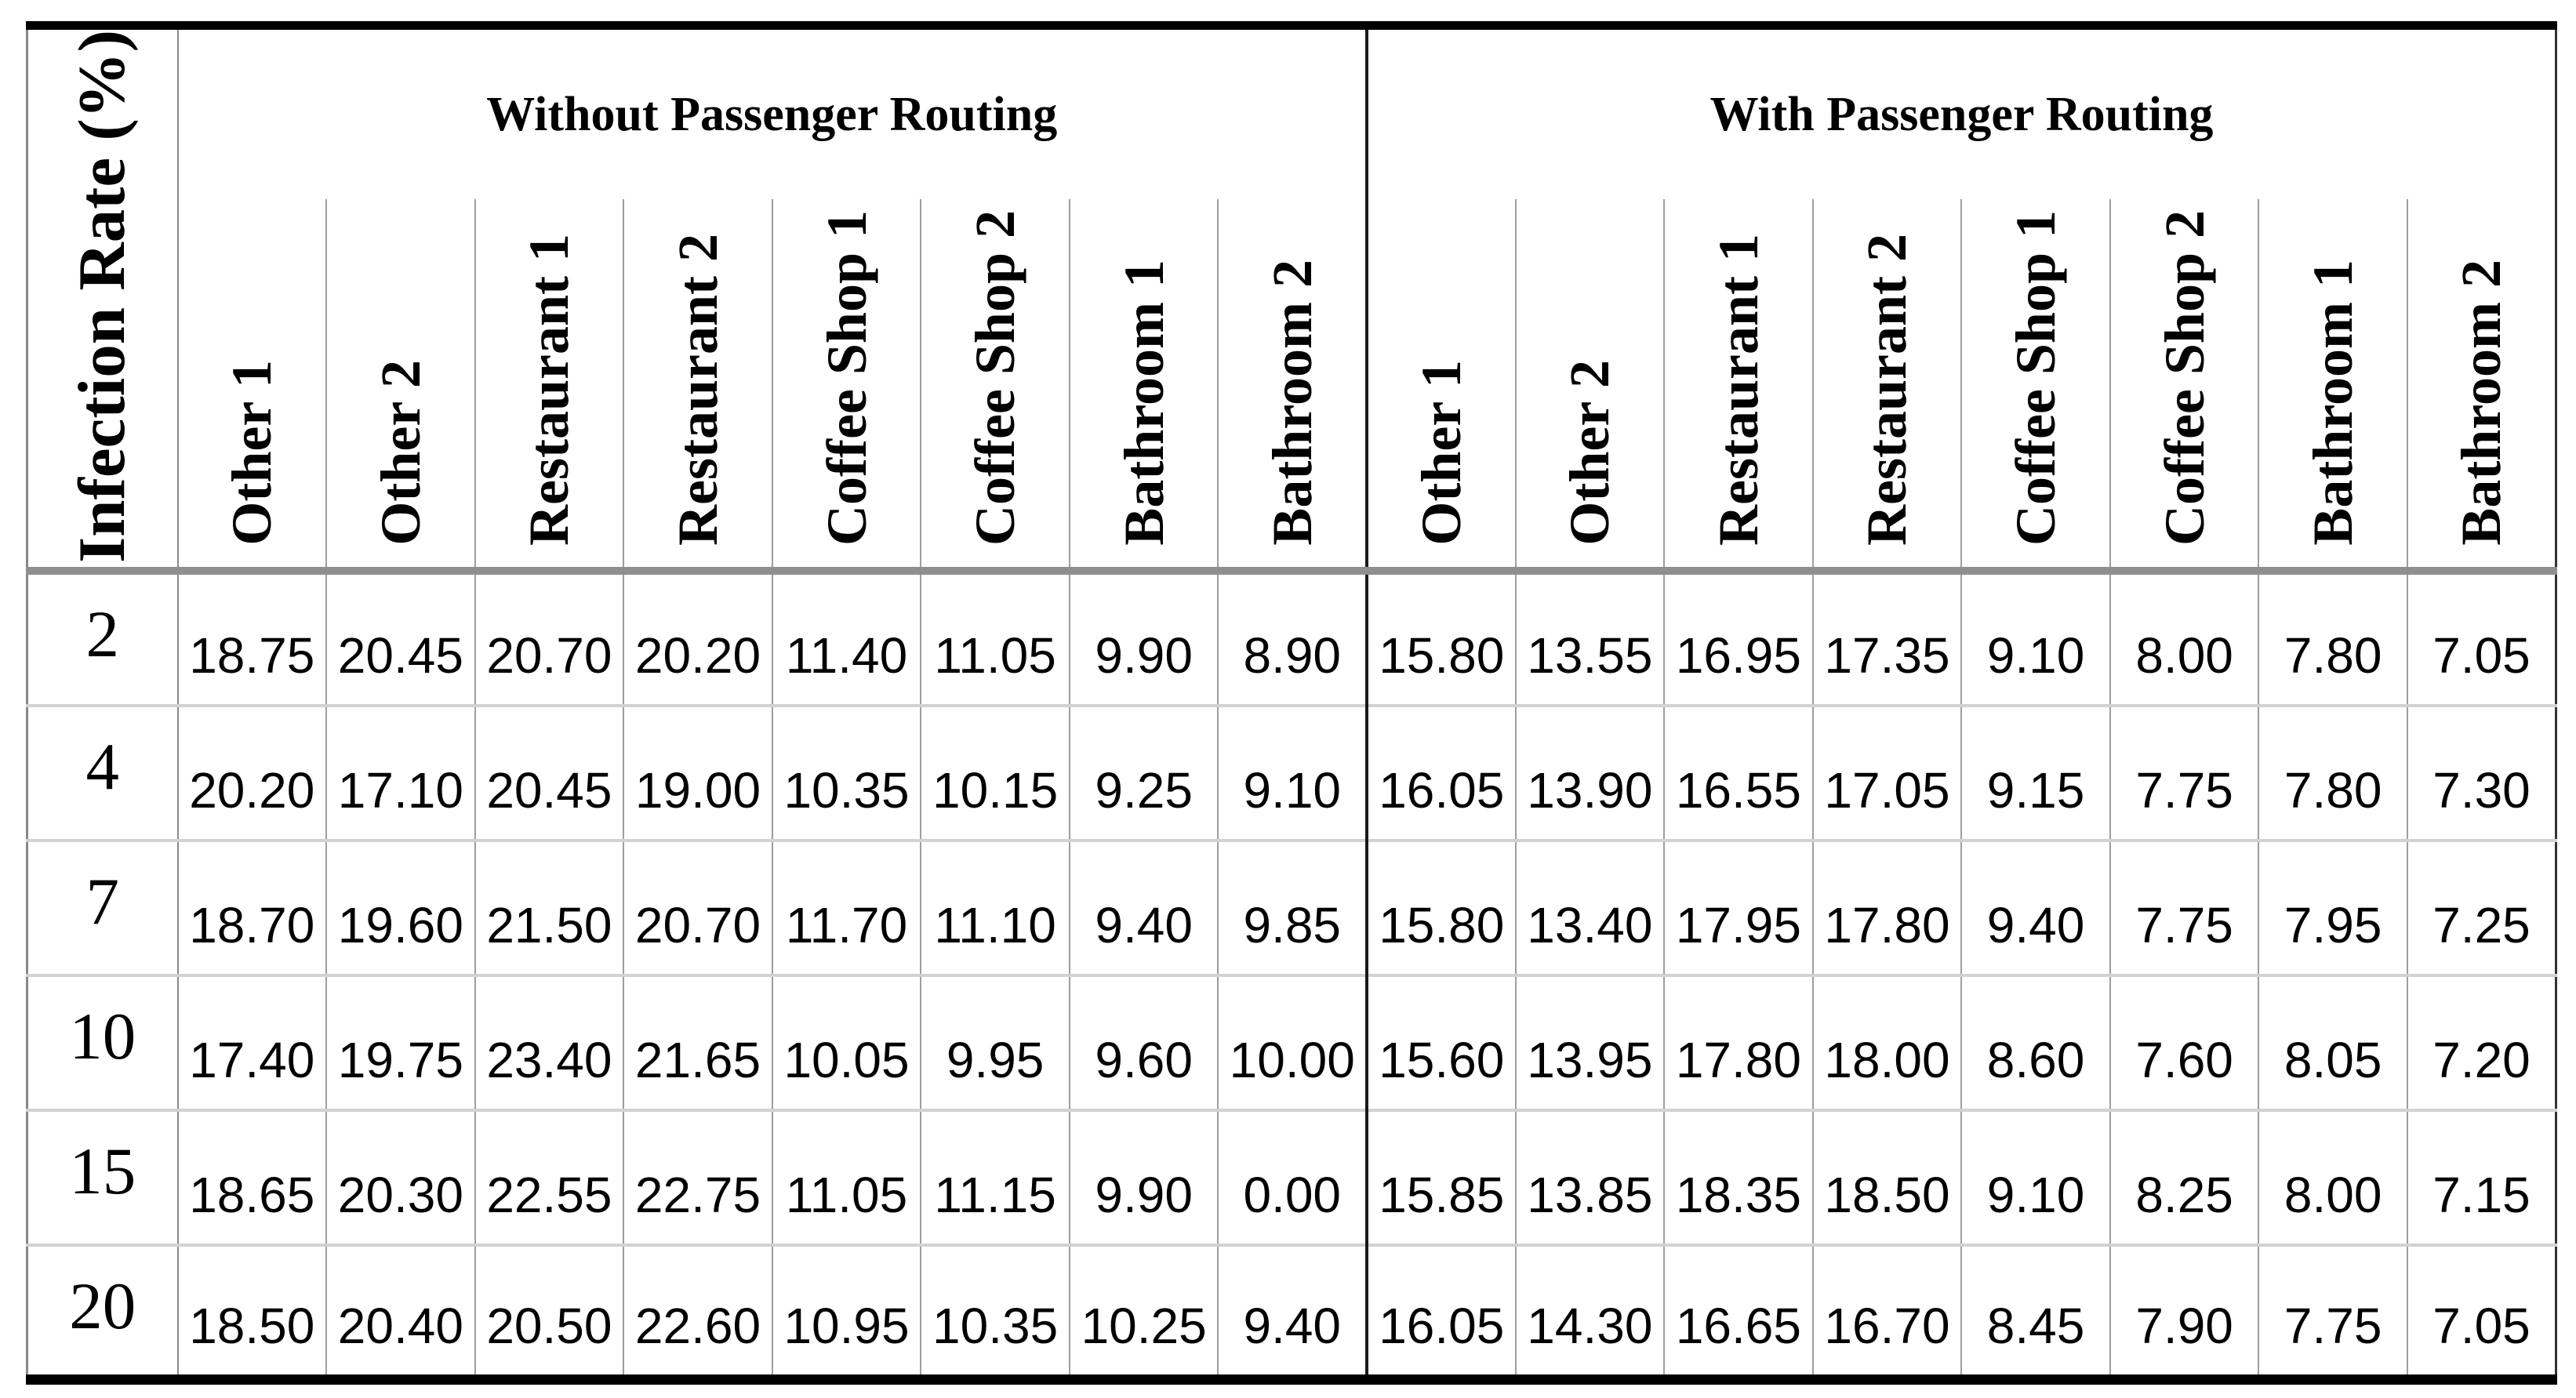 The height and width of the screenshot is (1398, 2576). I want to click on column-header-other-2-without: Other 2, so click(400, 386).